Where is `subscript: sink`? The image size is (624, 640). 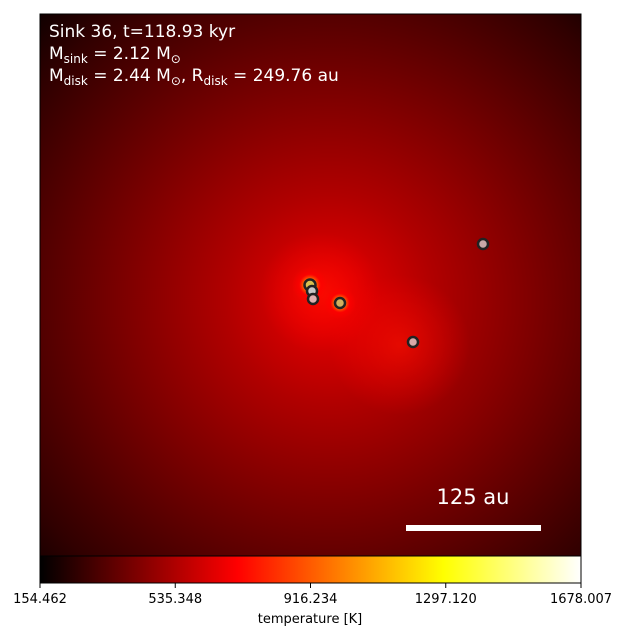
subscript: sink is located at coordinates (76, 59).